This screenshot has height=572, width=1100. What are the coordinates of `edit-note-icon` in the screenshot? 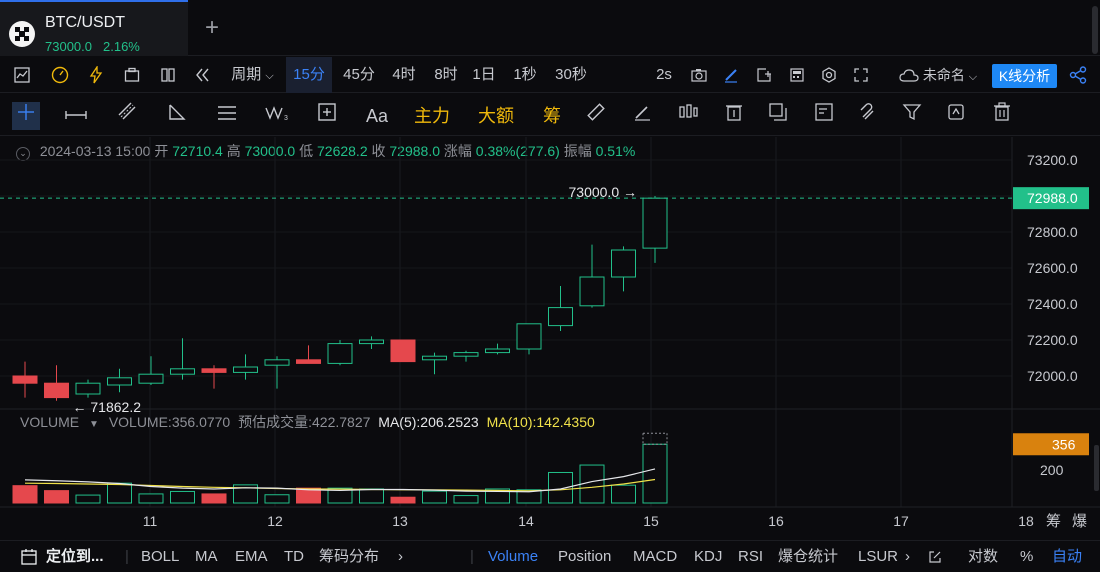 It's located at (824, 116).